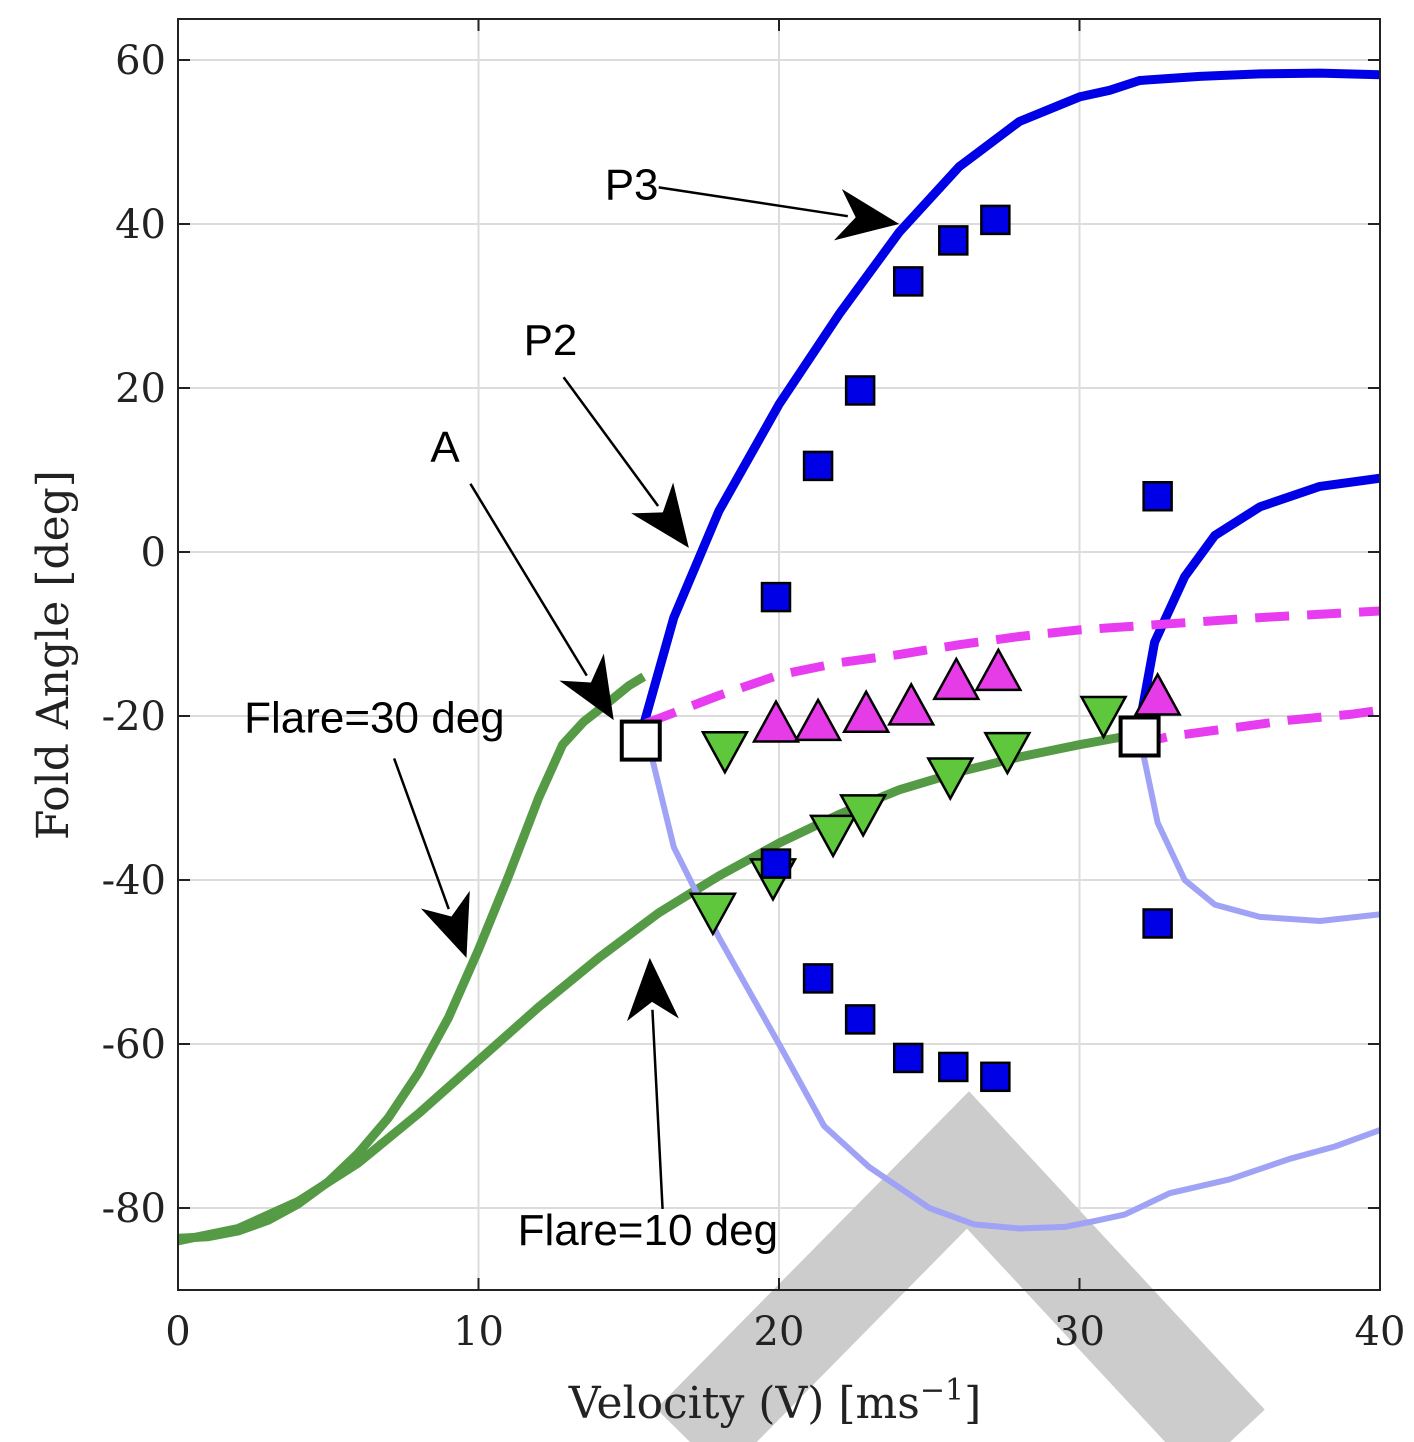  Describe the element at coordinates (177, 1332) in the screenshot. I see `x-tick-label: 0` at that location.